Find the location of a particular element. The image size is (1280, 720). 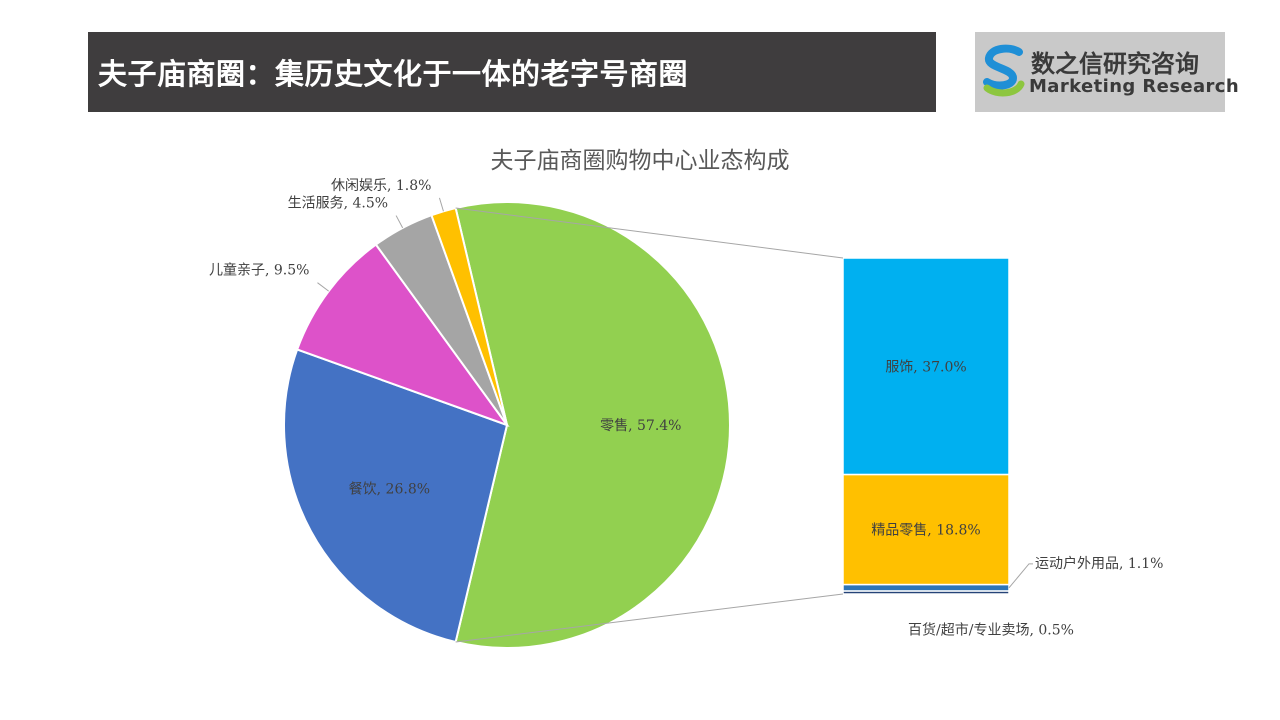

s-logo-icon is located at coordinates (1004, 70).